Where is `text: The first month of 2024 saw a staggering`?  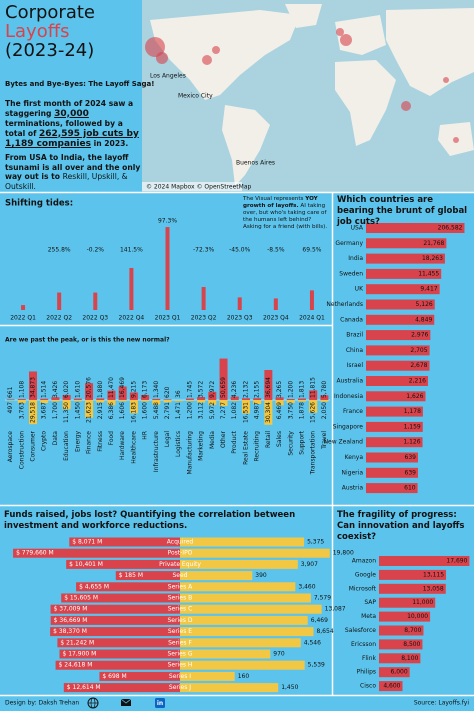
text: The first month of 2024 saw a staggering is located at coordinates (69, 108).